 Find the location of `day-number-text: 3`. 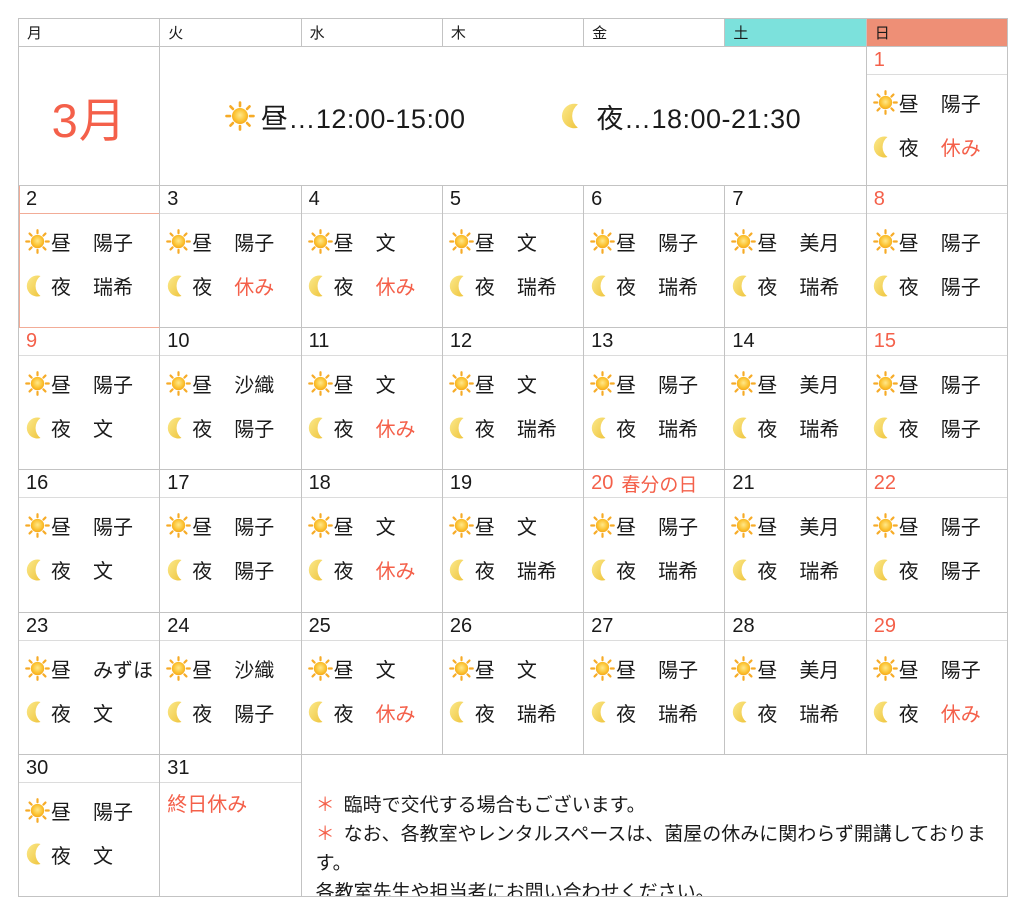

day-number-text: 3 is located at coordinates (173, 199).